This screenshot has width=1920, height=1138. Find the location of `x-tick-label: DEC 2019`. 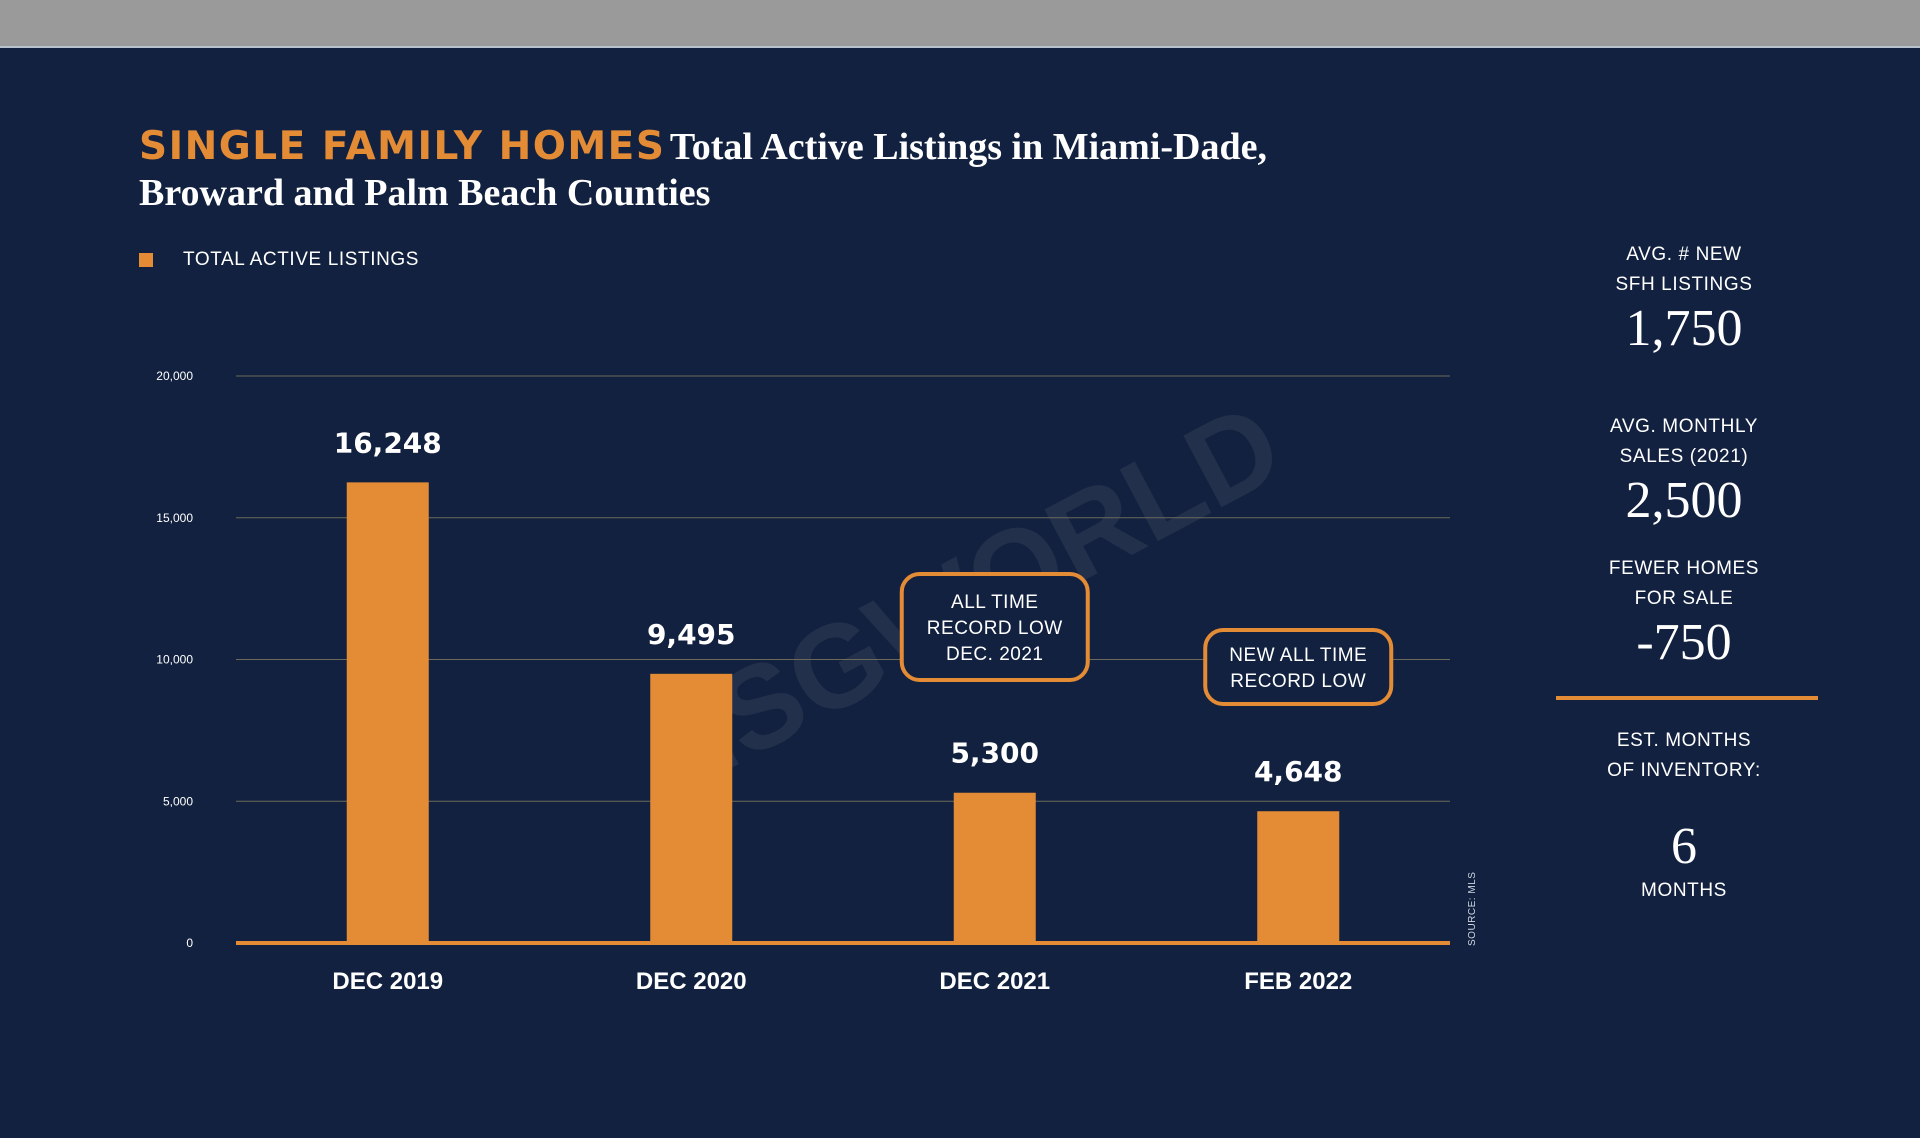

x-tick-label: DEC 2019 is located at coordinates (387, 981).